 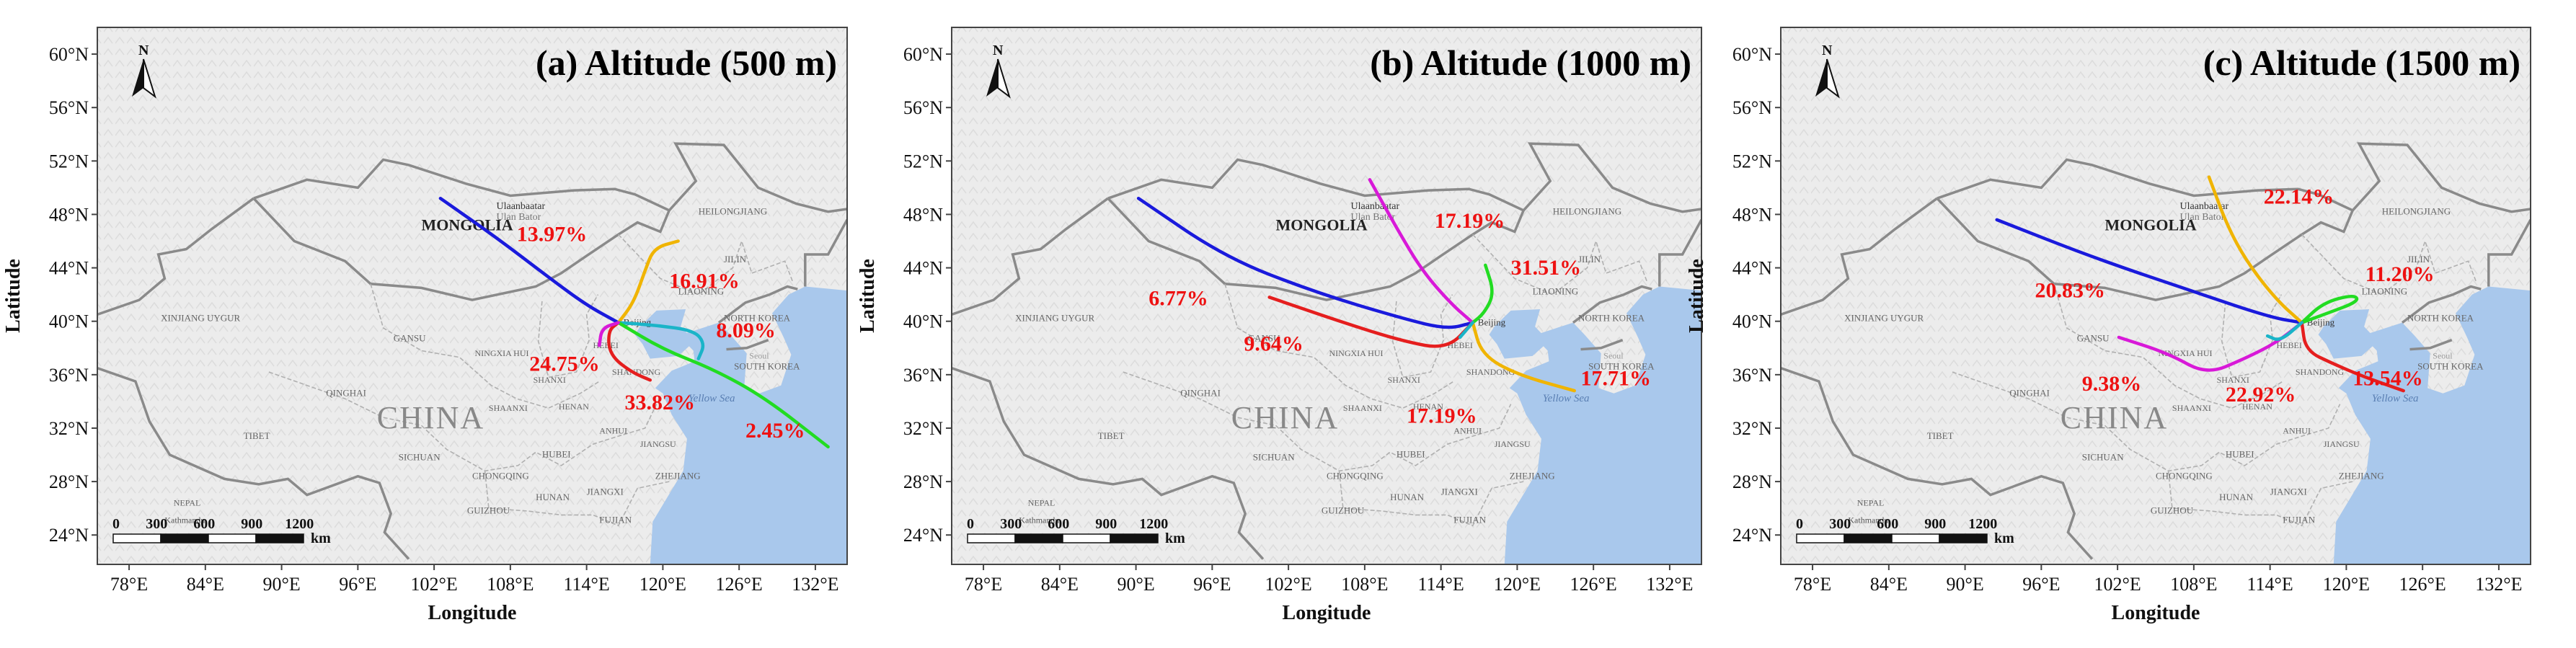 What do you see at coordinates (1530, 63) in the screenshot?
I see `panel-title: (b) Altitude (1000 m)` at bounding box center [1530, 63].